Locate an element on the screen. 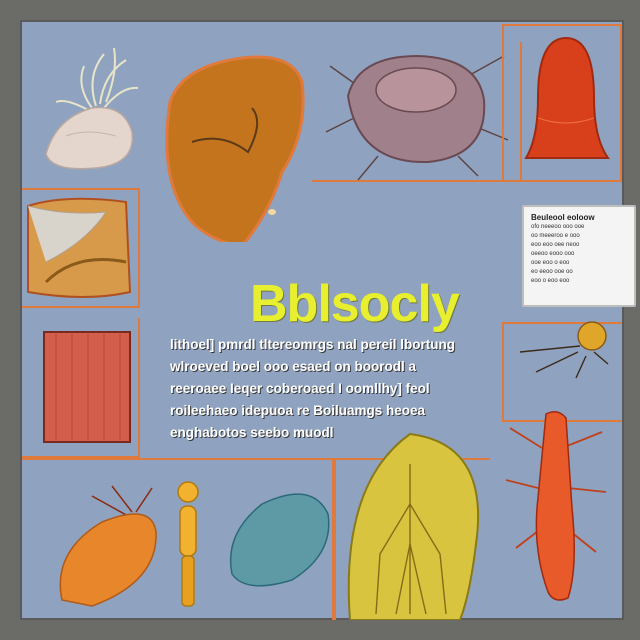  muscle-panel is located at coordinates (81, 388).